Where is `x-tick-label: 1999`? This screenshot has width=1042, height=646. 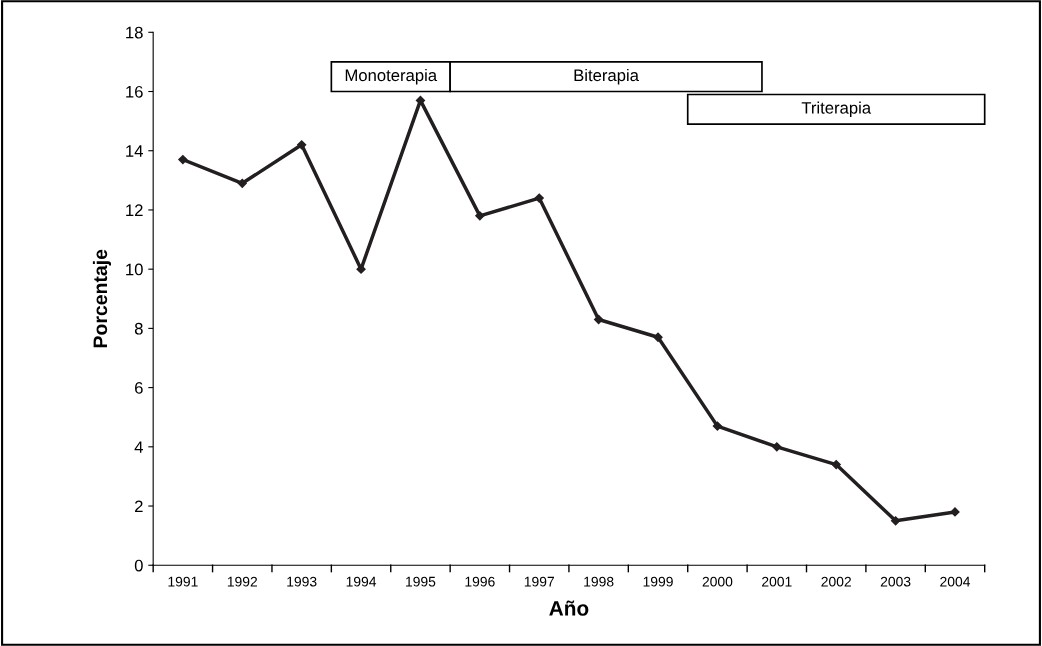 x-tick-label: 1999 is located at coordinates (658, 581).